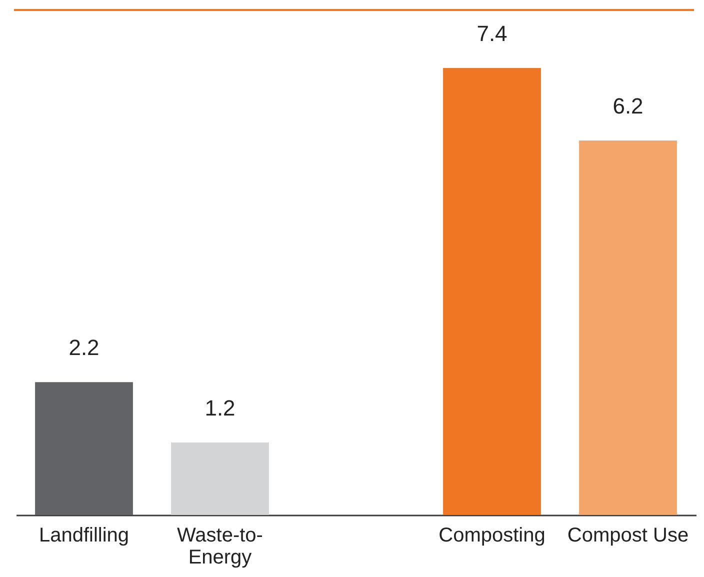 The height and width of the screenshot is (577, 704). Describe the element at coordinates (492, 535) in the screenshot. I see `x-tick-label: Composting` at that location.